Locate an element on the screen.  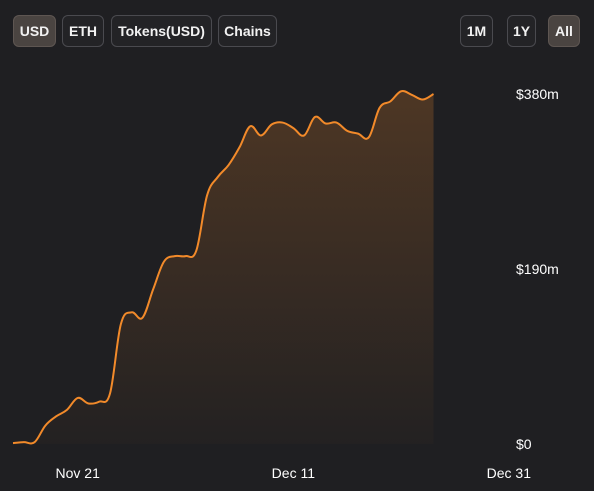
x-tick-label: Dec 31 is located at coordinates (509, 473).